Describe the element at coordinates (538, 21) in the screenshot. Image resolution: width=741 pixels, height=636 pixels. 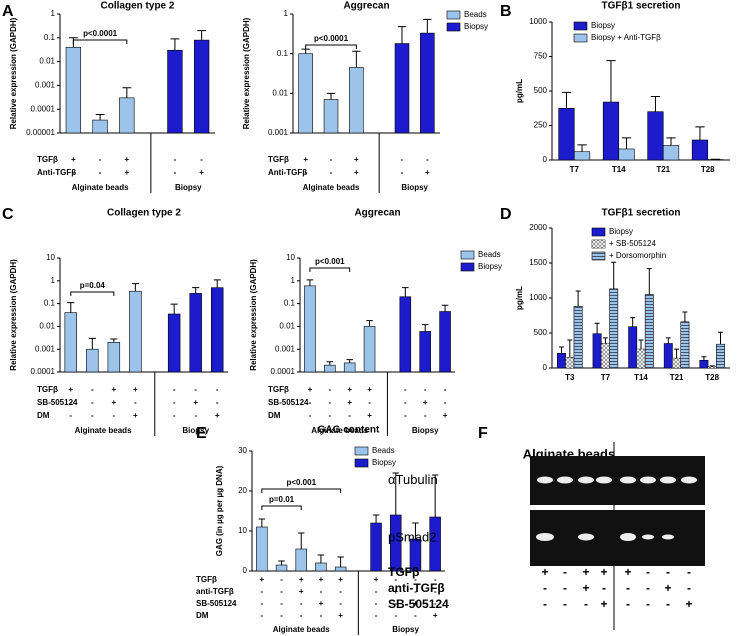
I see `y-tick-label: 1000` at that location.